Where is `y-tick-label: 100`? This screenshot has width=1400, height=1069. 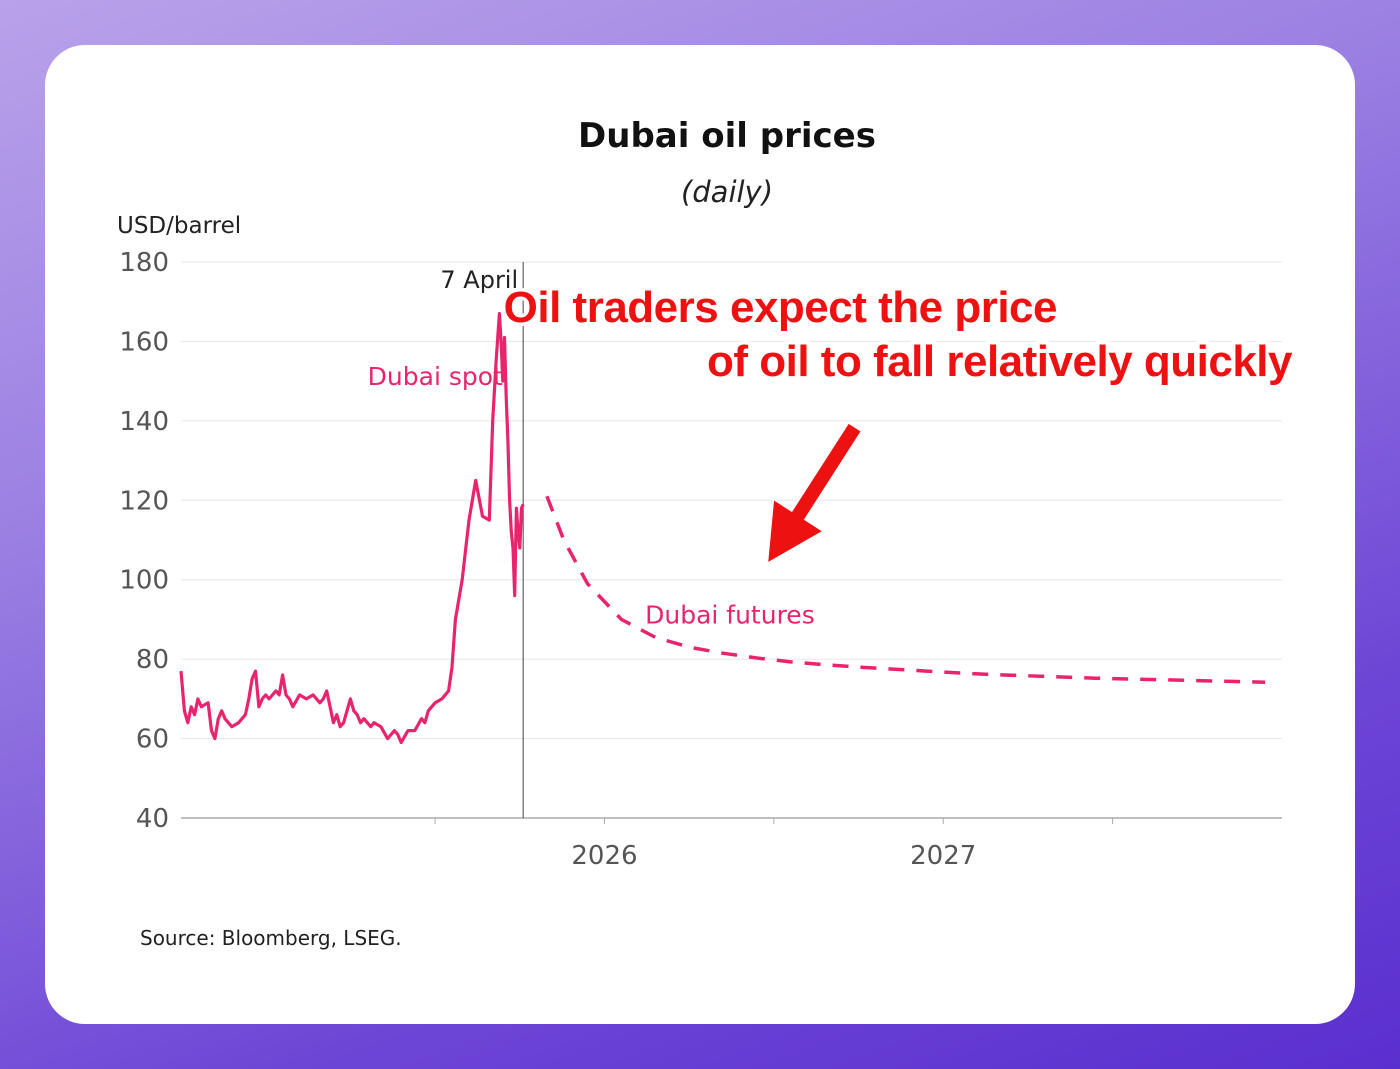
y-tick-label: 100 is located at coordinates (144, 581).